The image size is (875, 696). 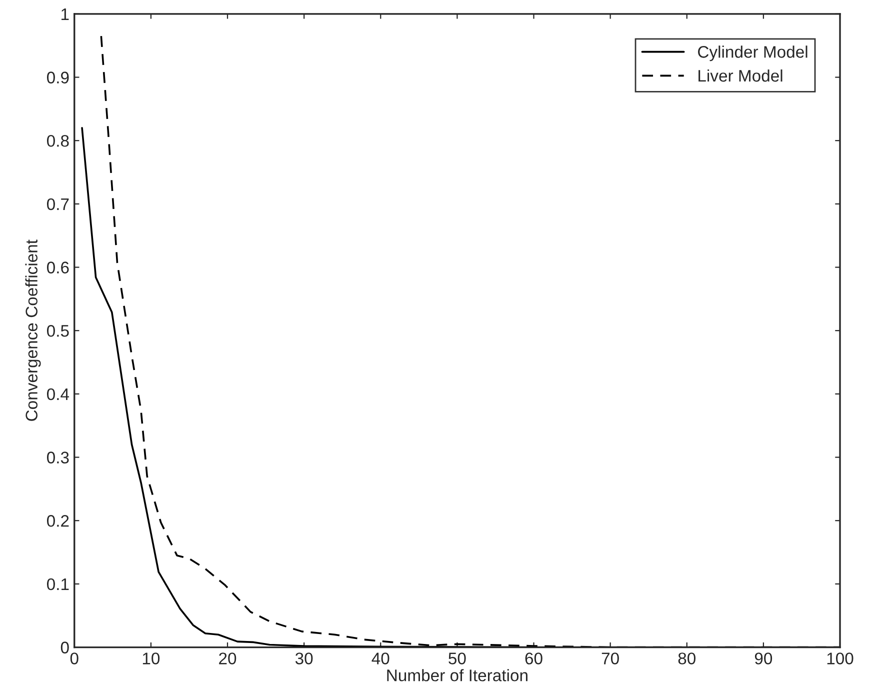 What do you see at coordinates (58, 268) in the screenshot?
I see `y-tick-label: 0.6` at bounding box center [58, 268].